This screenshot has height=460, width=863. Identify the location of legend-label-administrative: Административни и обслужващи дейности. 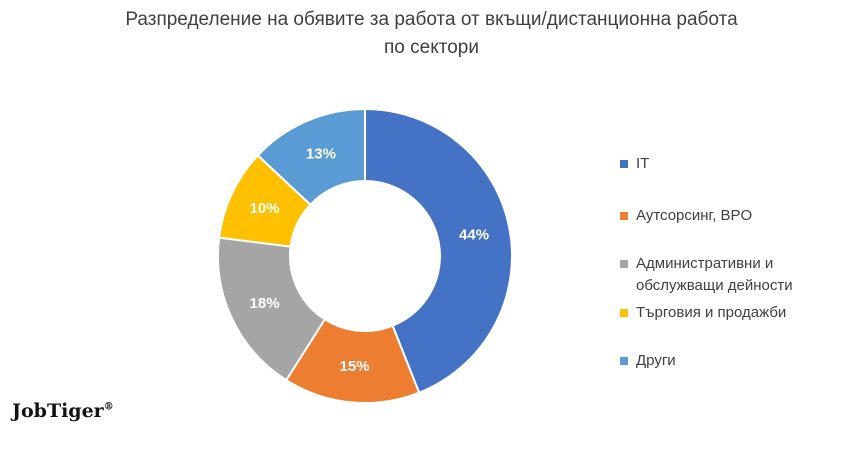
(714, 274).